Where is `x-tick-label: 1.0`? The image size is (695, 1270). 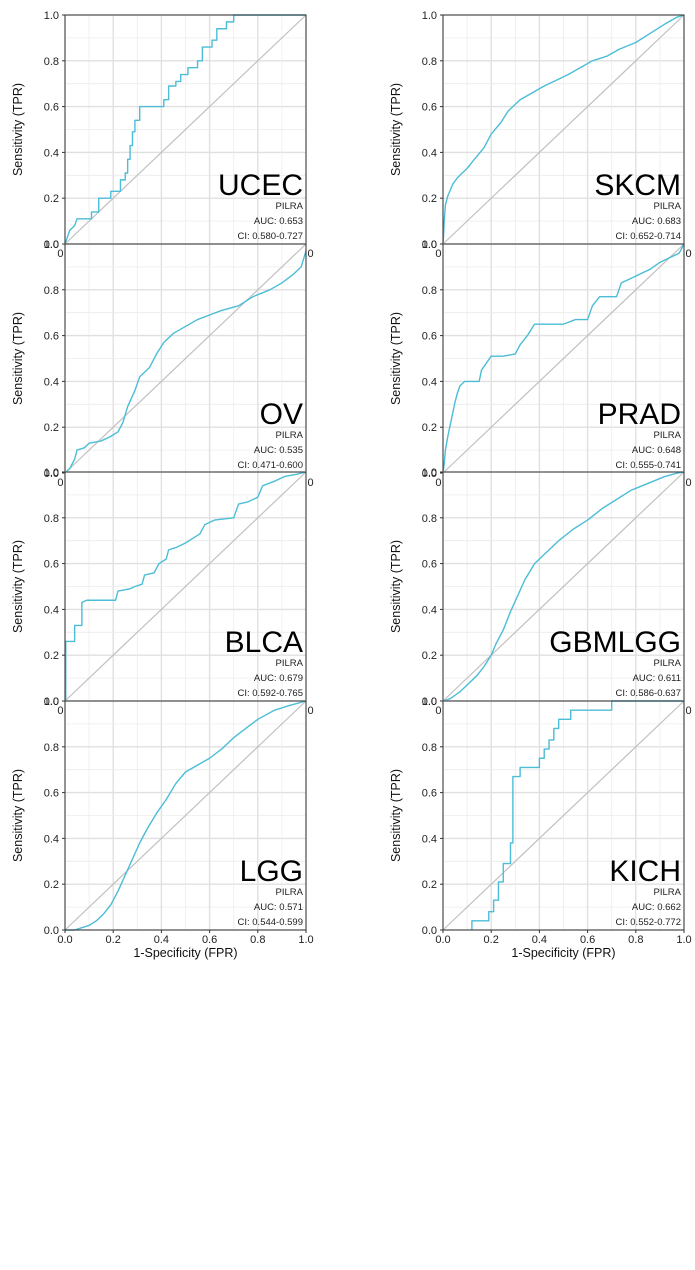
x-tick-label: 1.0 is located at coordinates (305, 940).